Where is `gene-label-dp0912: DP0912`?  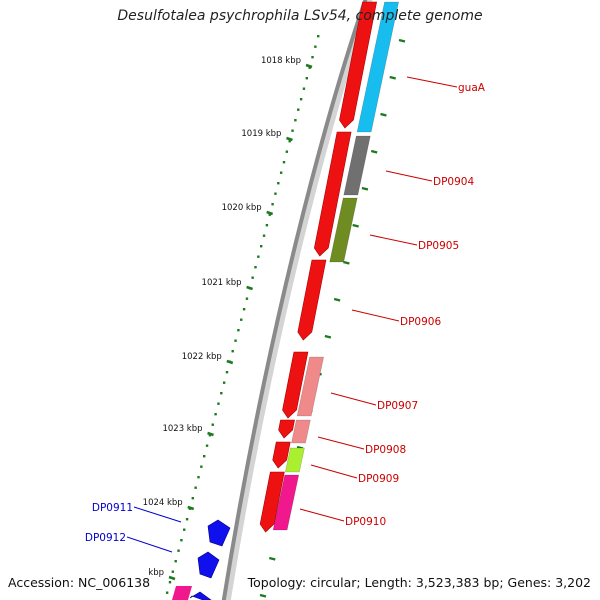
gene-label-dp0912: DP0912 is located at coordinates (105, 538).